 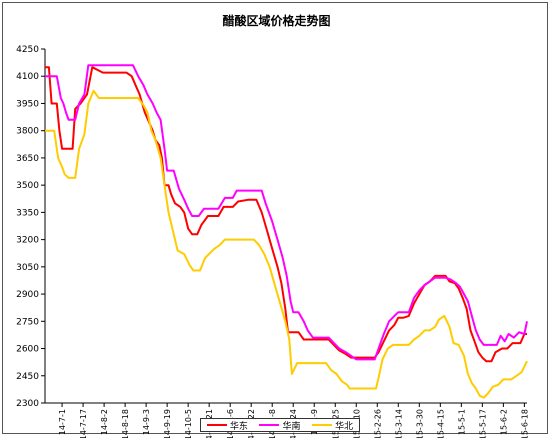 I want to click on y-tick-label: 2750, so click(x=27, y=322).